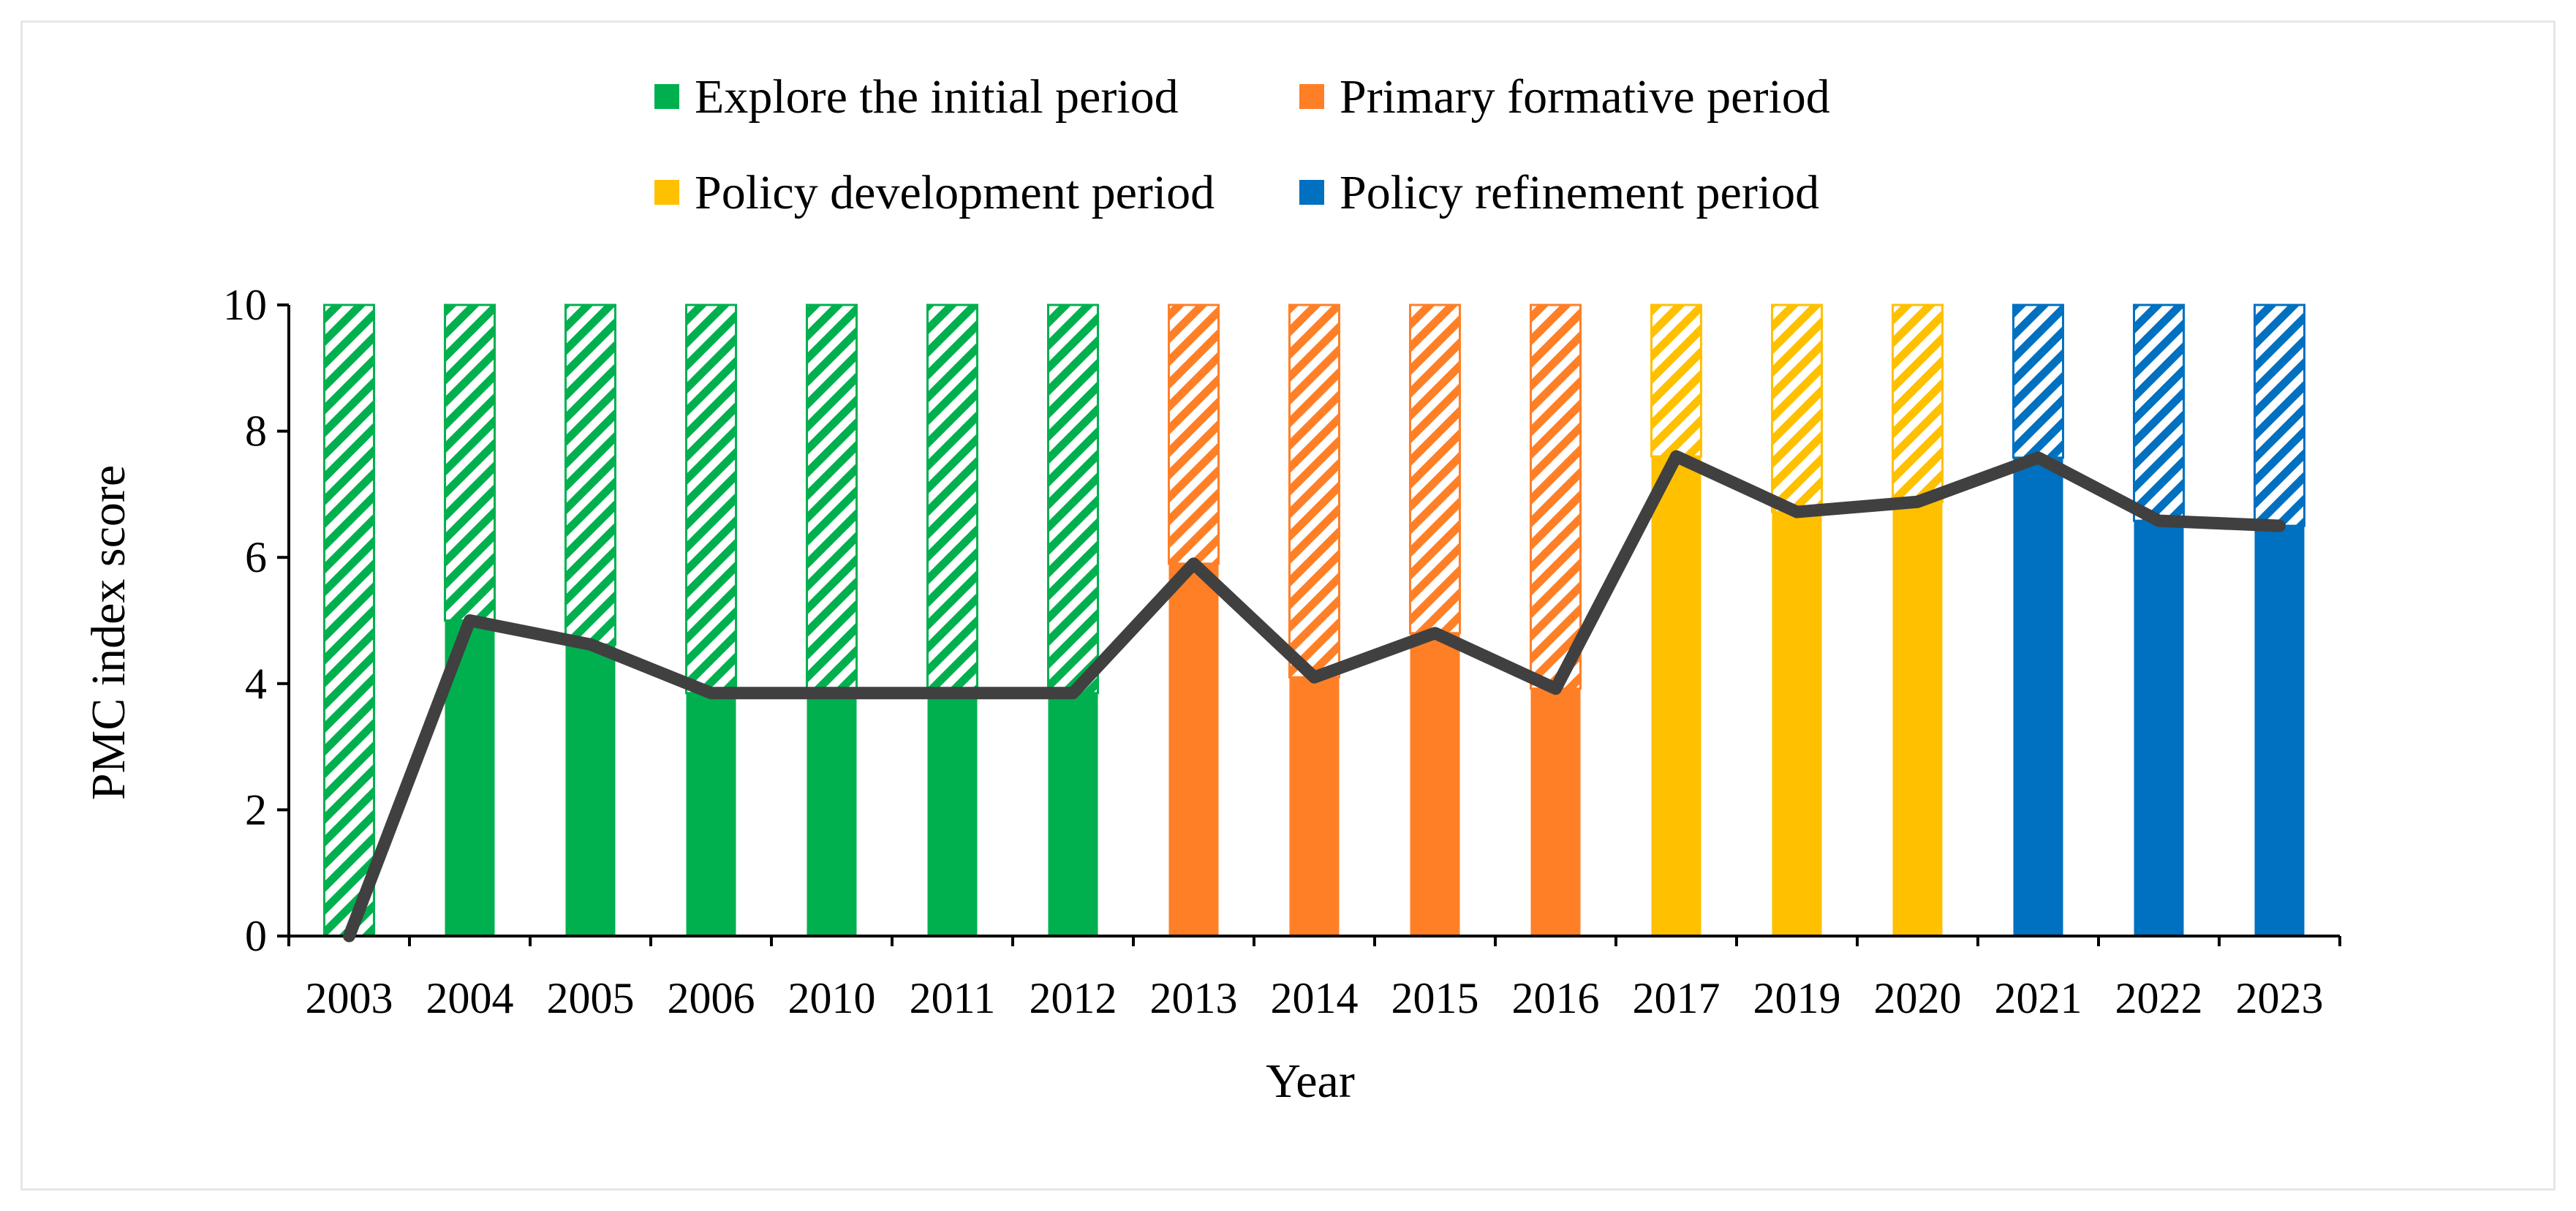 This screenshot has height=1211, width=2576. Describe the element at coordinates (245, 305) in the screenshot. I see `y-tick-label: 10` at that location.